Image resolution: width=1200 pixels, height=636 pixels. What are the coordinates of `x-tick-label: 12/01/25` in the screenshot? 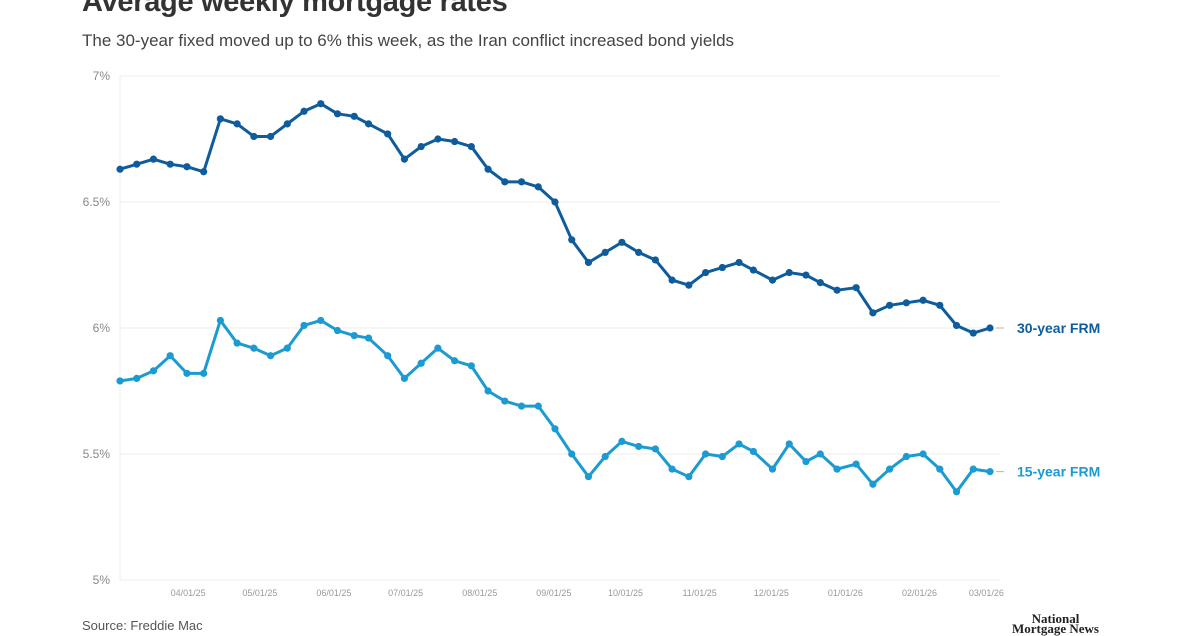 It's located at (771, 593).